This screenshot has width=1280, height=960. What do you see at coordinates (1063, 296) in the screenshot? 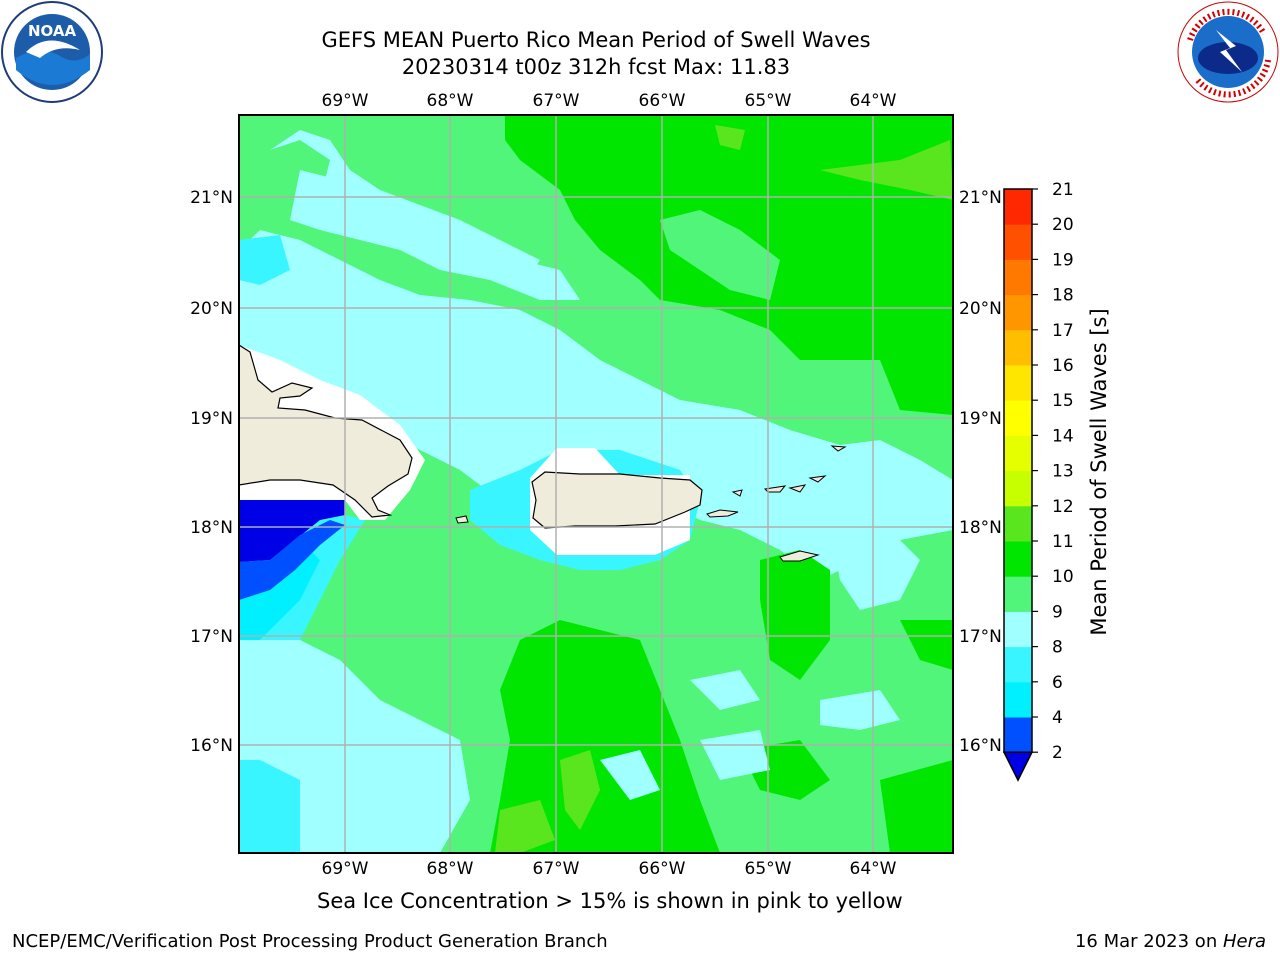
I see `colorbar-tick-label: 18` at bounding box center [1063, 296].